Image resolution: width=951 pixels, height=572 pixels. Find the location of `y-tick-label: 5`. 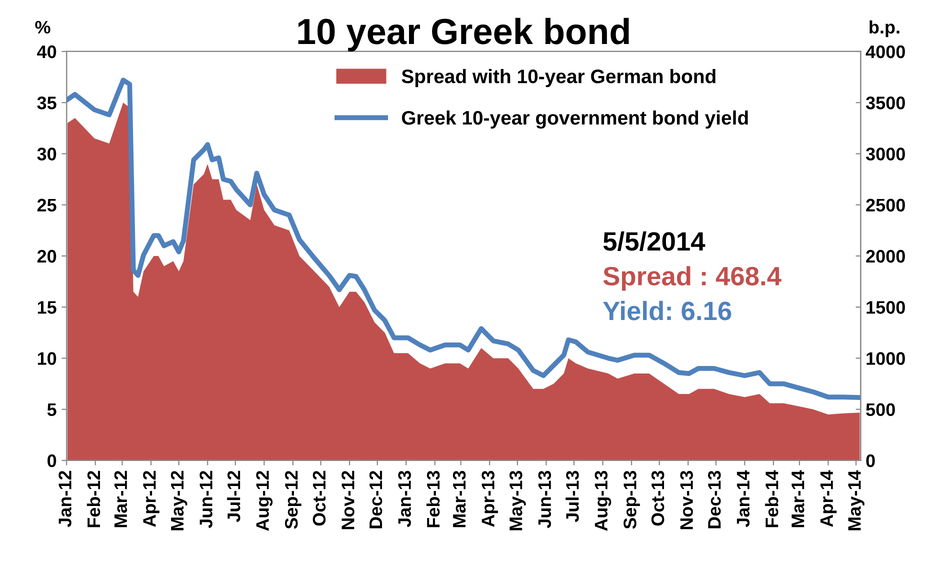

y-tick-label: 5 is located at coordinates (51, 409).